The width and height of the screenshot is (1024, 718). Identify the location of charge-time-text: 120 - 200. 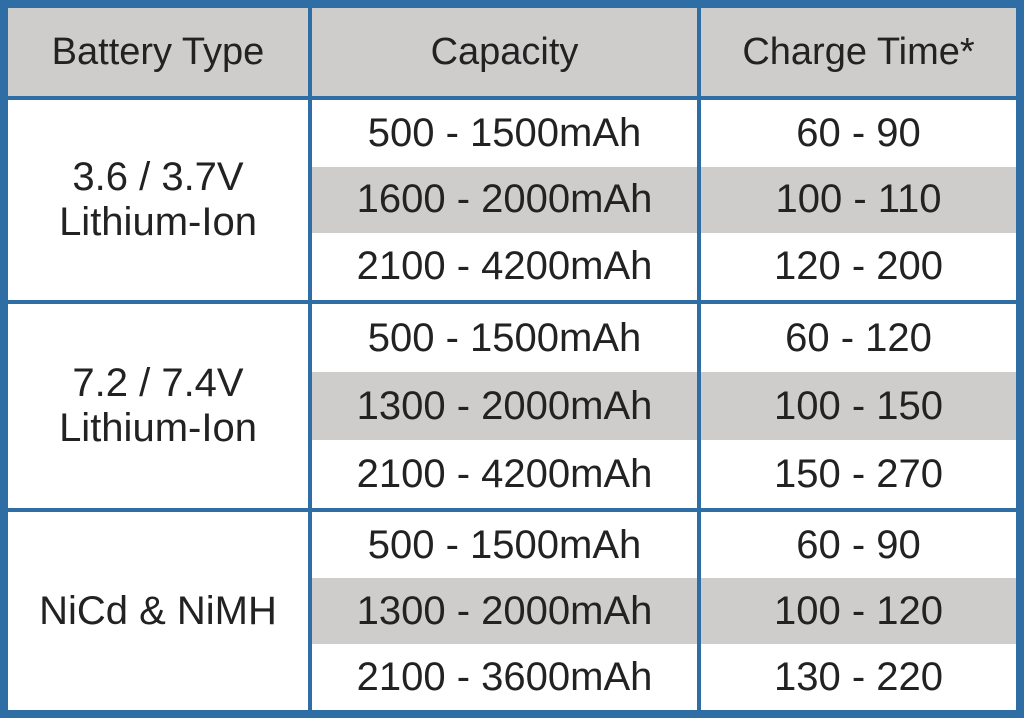
(858, 266).